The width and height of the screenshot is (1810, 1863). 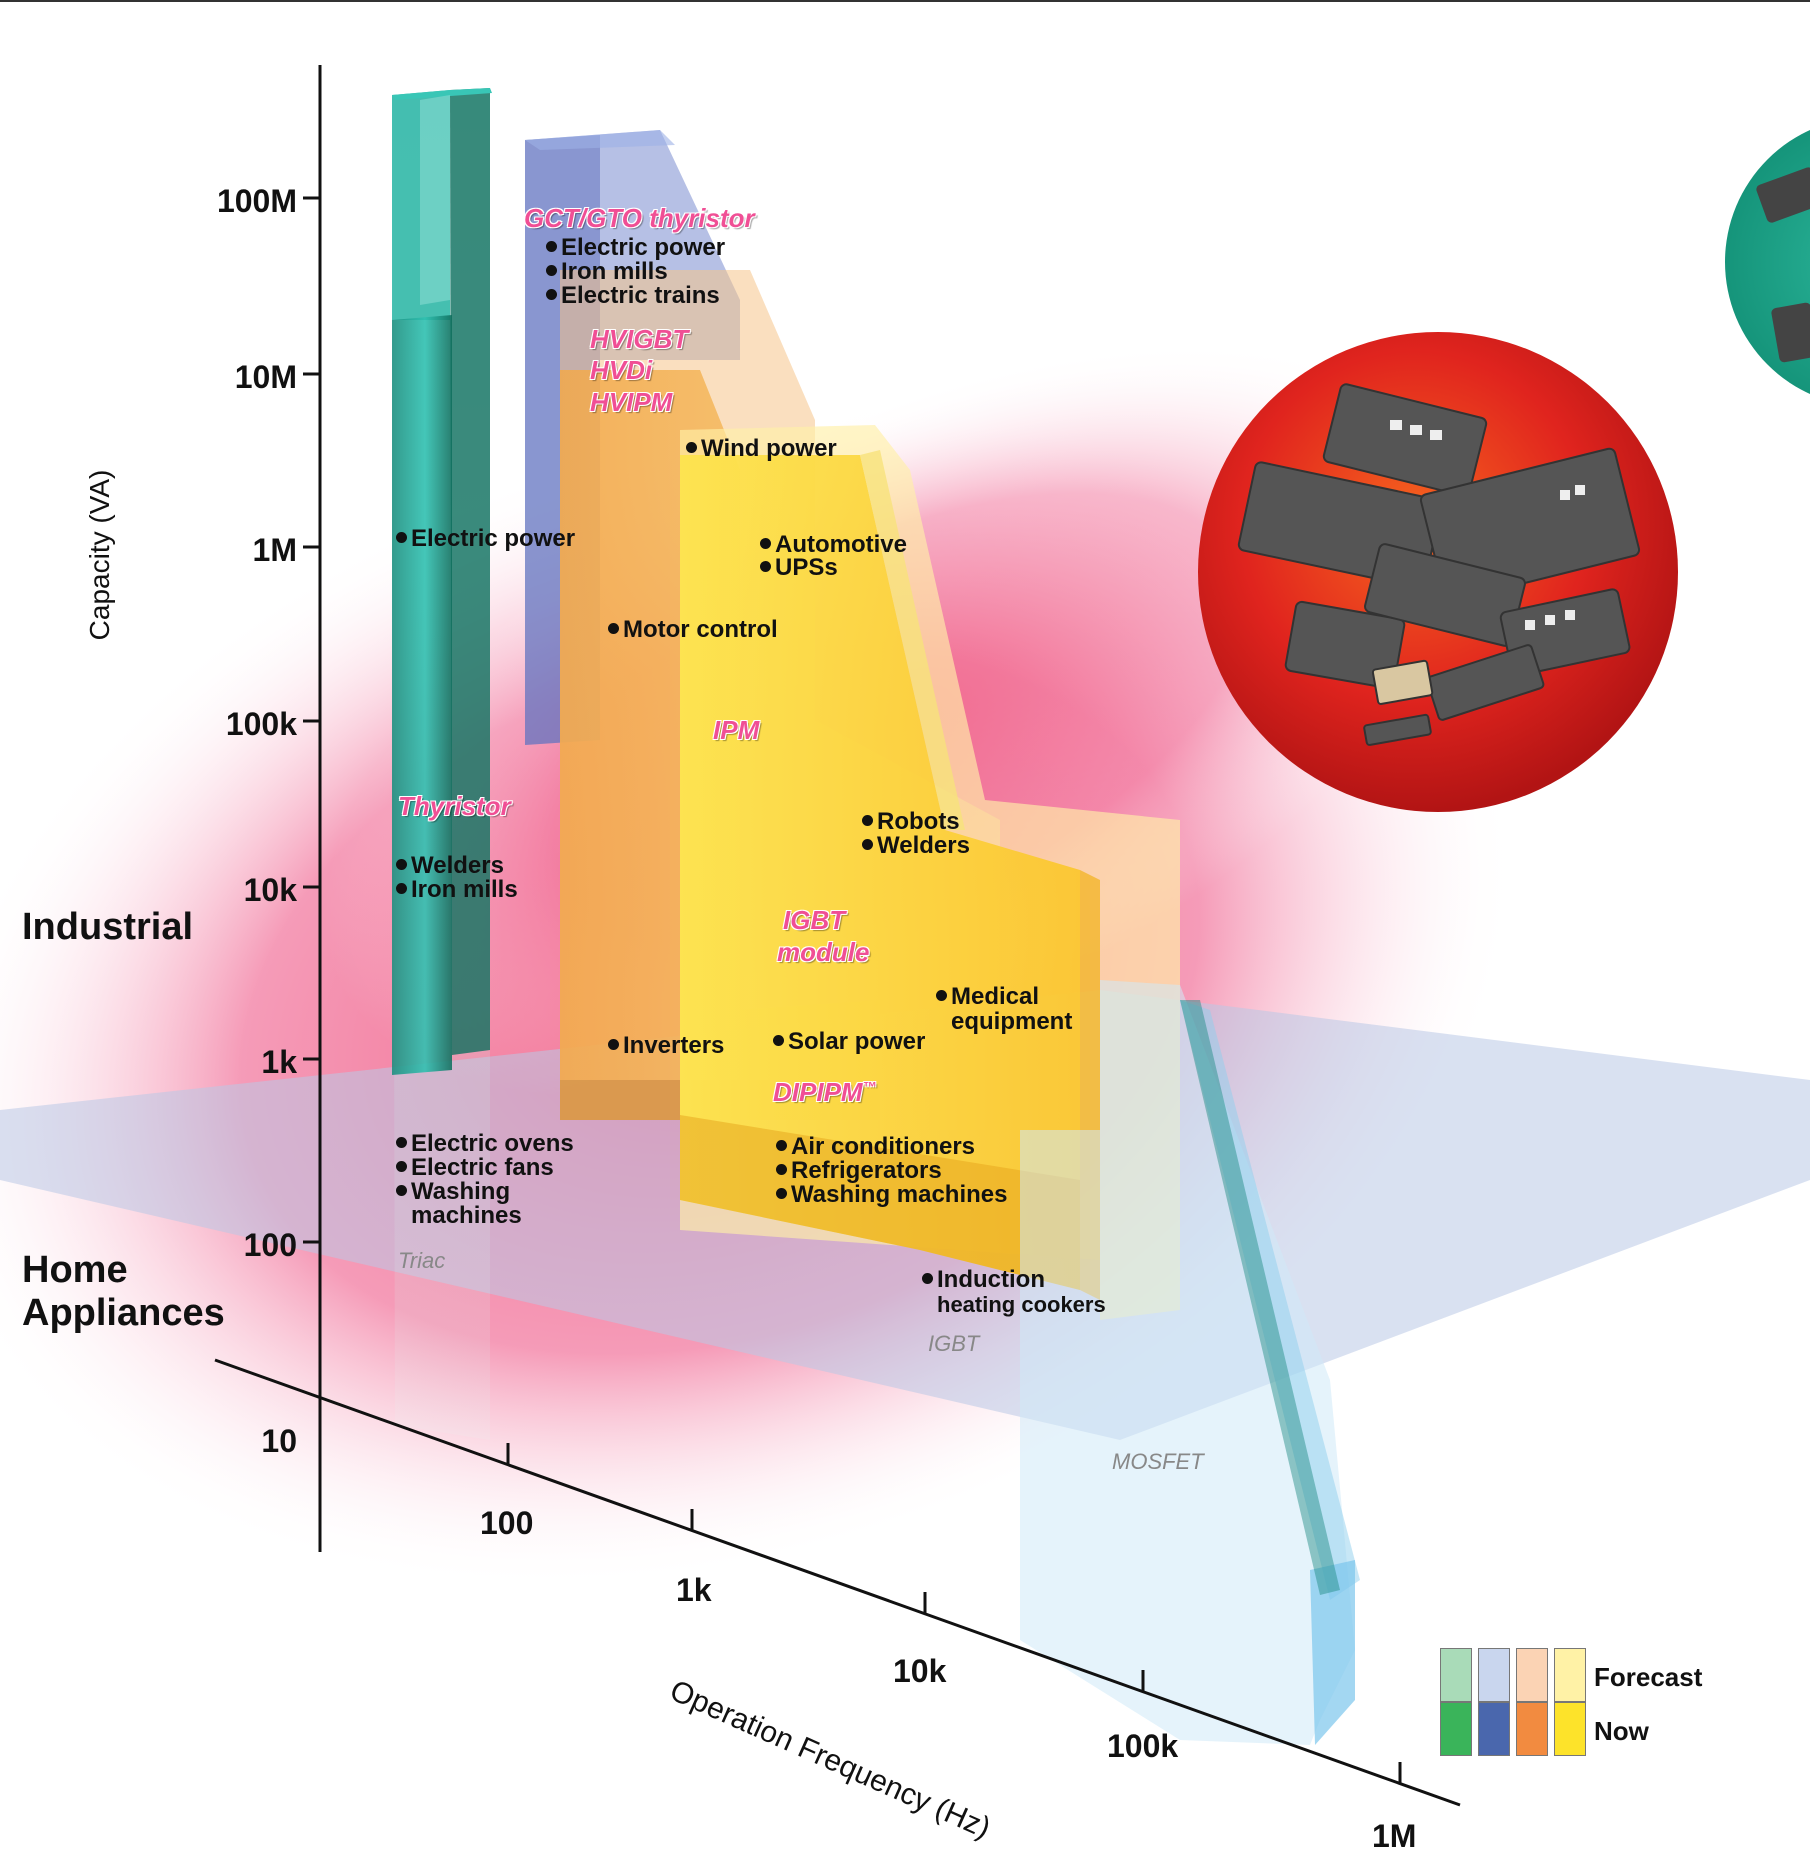 What do you see at coordinates (639, 339) in the screenshot?
I see `device-label-hvigbt: HVIGBT` at bounding box center [639, 339].